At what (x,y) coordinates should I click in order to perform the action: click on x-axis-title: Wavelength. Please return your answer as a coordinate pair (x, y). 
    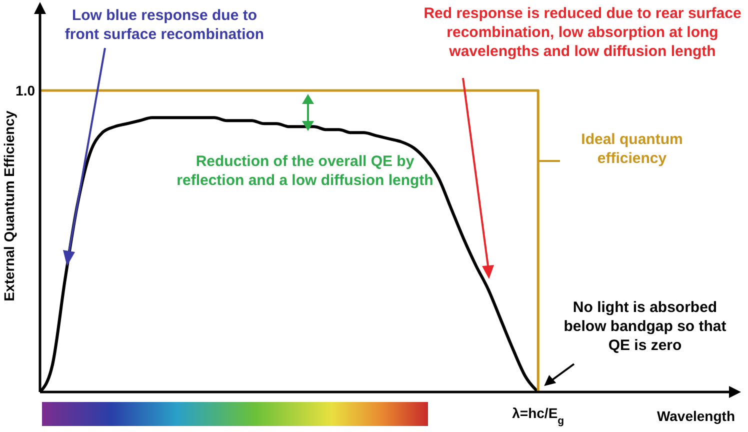
    Looking at the image, I should click on (695, 416).